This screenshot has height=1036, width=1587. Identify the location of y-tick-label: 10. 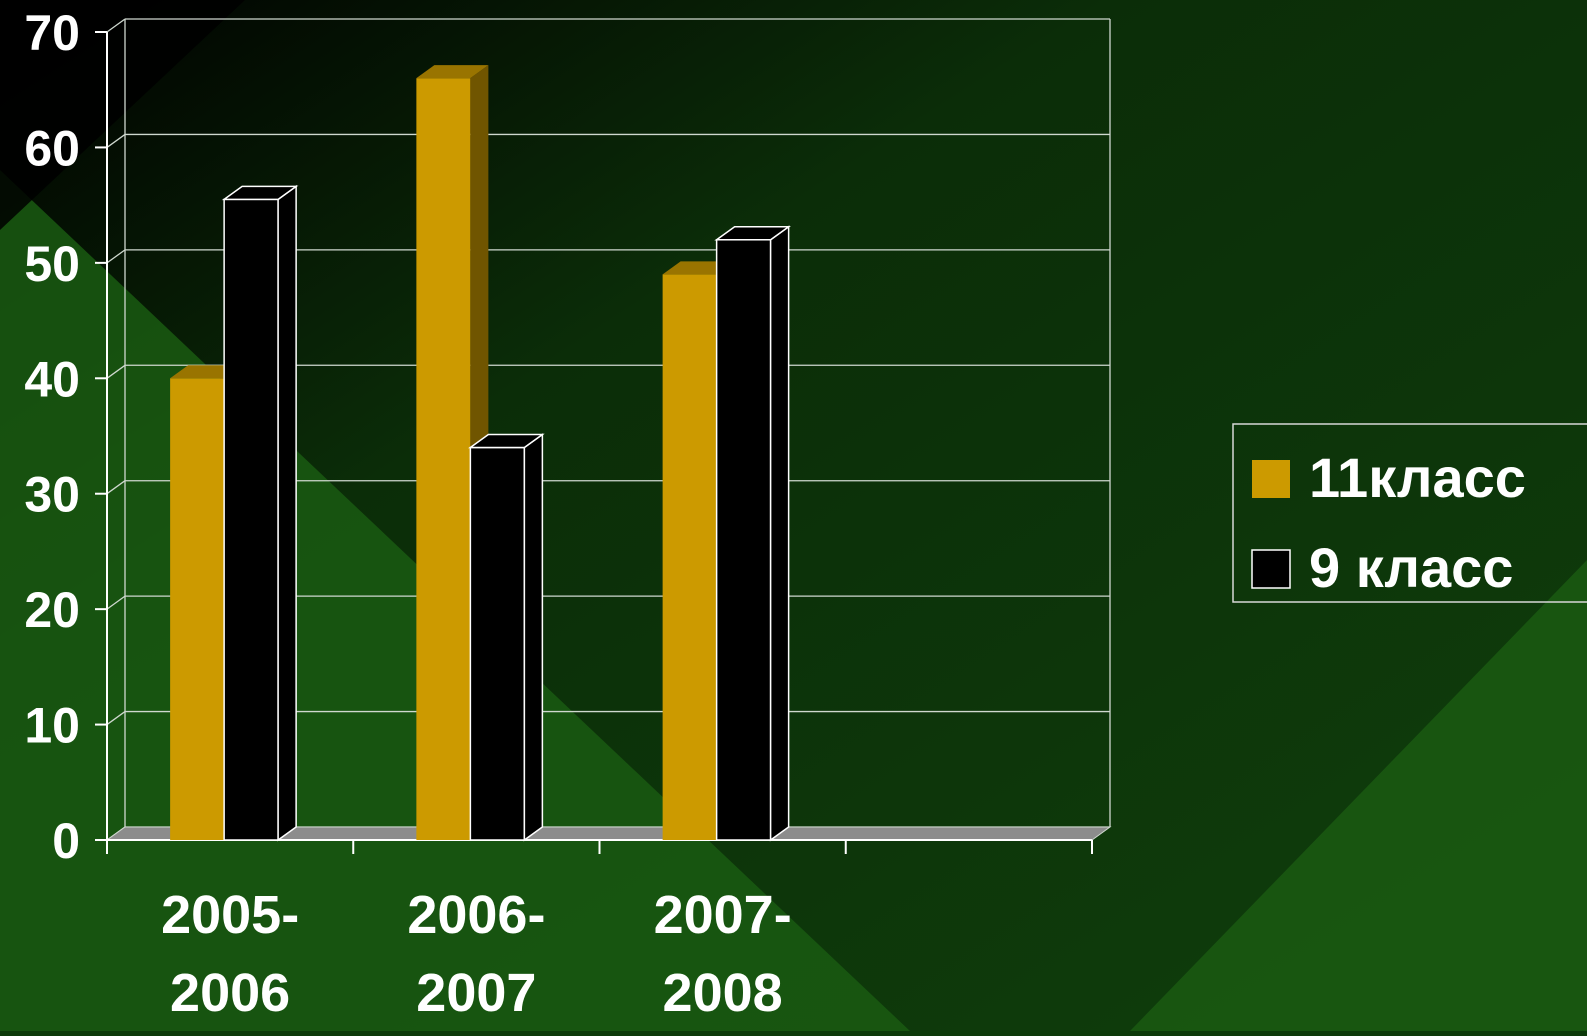
(52, 726).